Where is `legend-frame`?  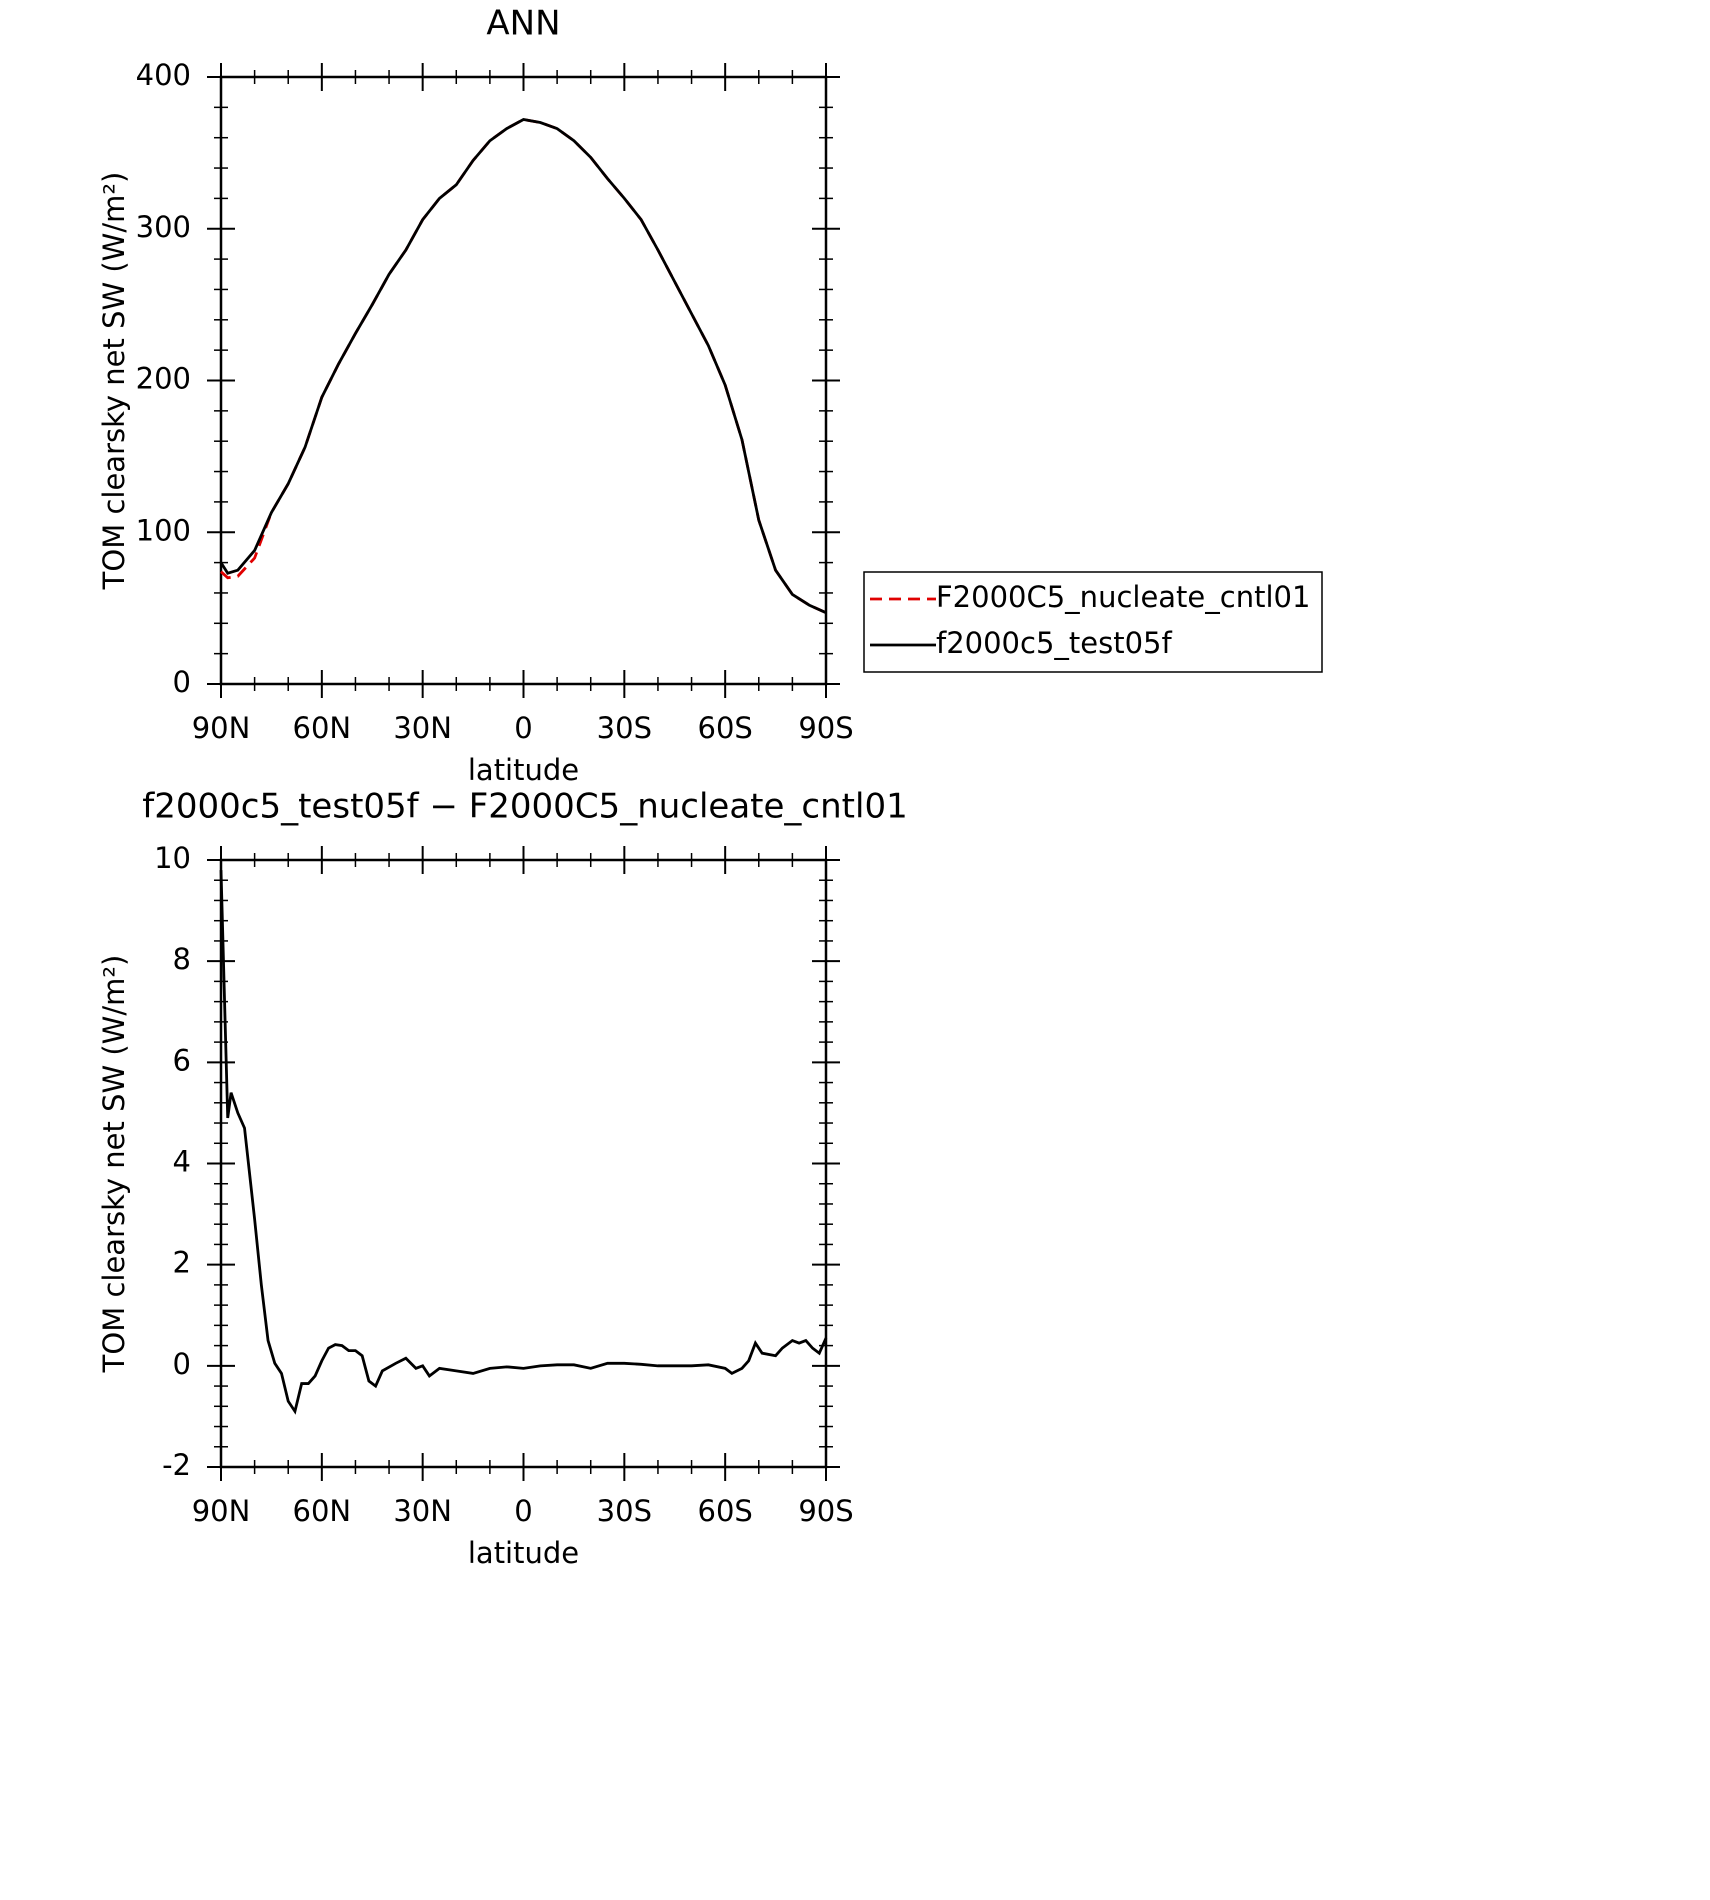 legend-frame is located at coordinates (1093, 622).